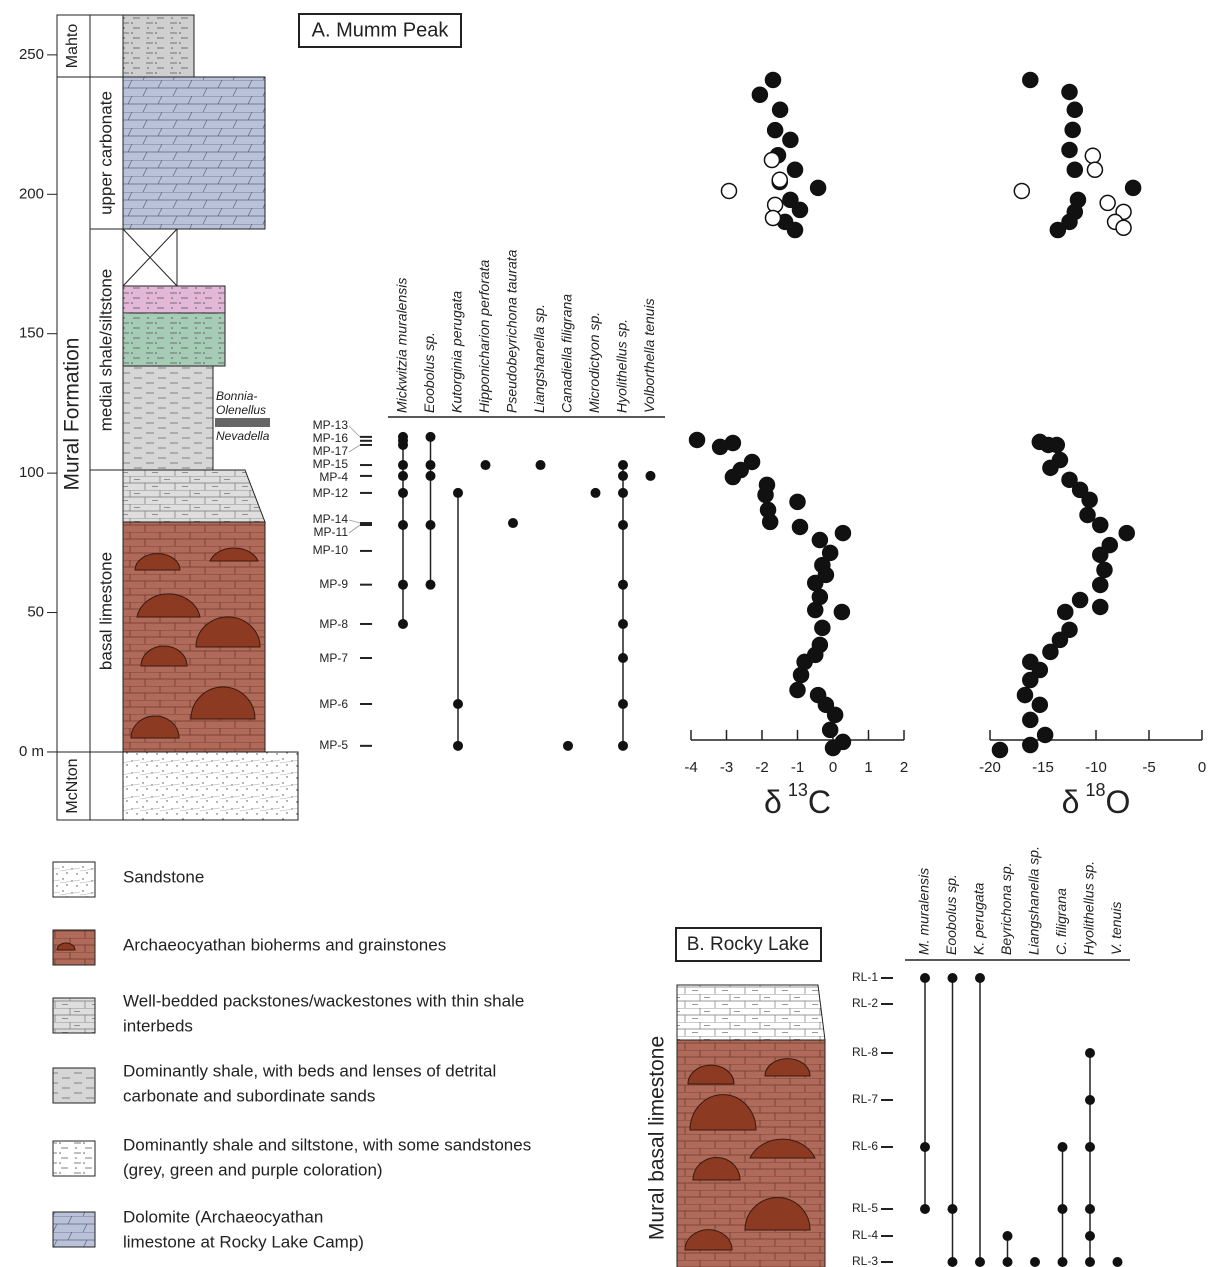 This screenshot has height=1267, width=1213. Describe the element at coordinates (243, 1241) in the screenshot. I see `legend-text: limestone at Rocky Lake Camp)` at that location.